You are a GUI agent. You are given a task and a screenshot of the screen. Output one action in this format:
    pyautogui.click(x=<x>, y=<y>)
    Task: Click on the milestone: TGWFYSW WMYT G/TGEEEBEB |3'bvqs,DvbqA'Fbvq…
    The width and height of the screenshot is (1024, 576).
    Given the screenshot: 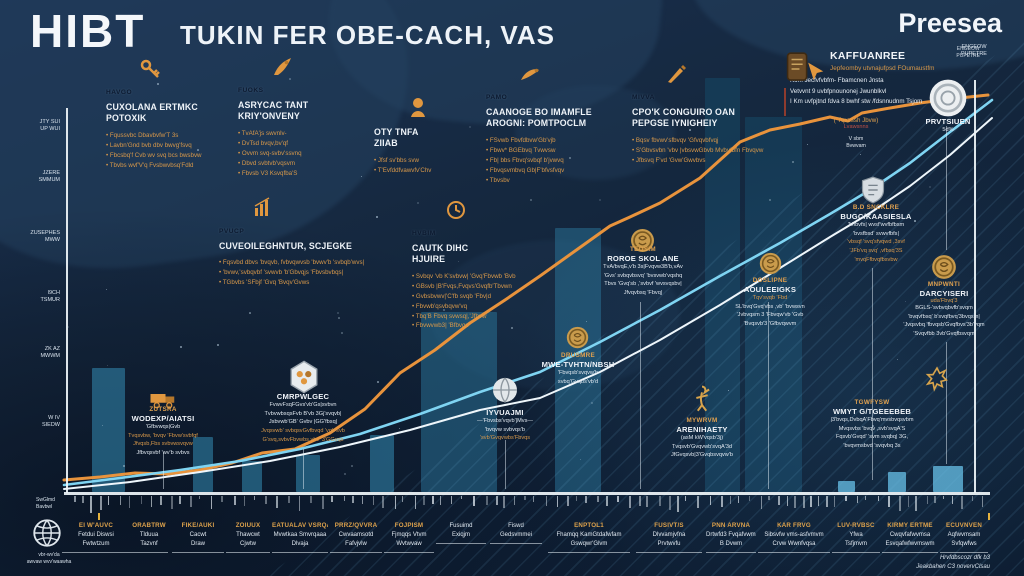 What is the action you would take?
    pyautogui.click(x=872, y=425)
    